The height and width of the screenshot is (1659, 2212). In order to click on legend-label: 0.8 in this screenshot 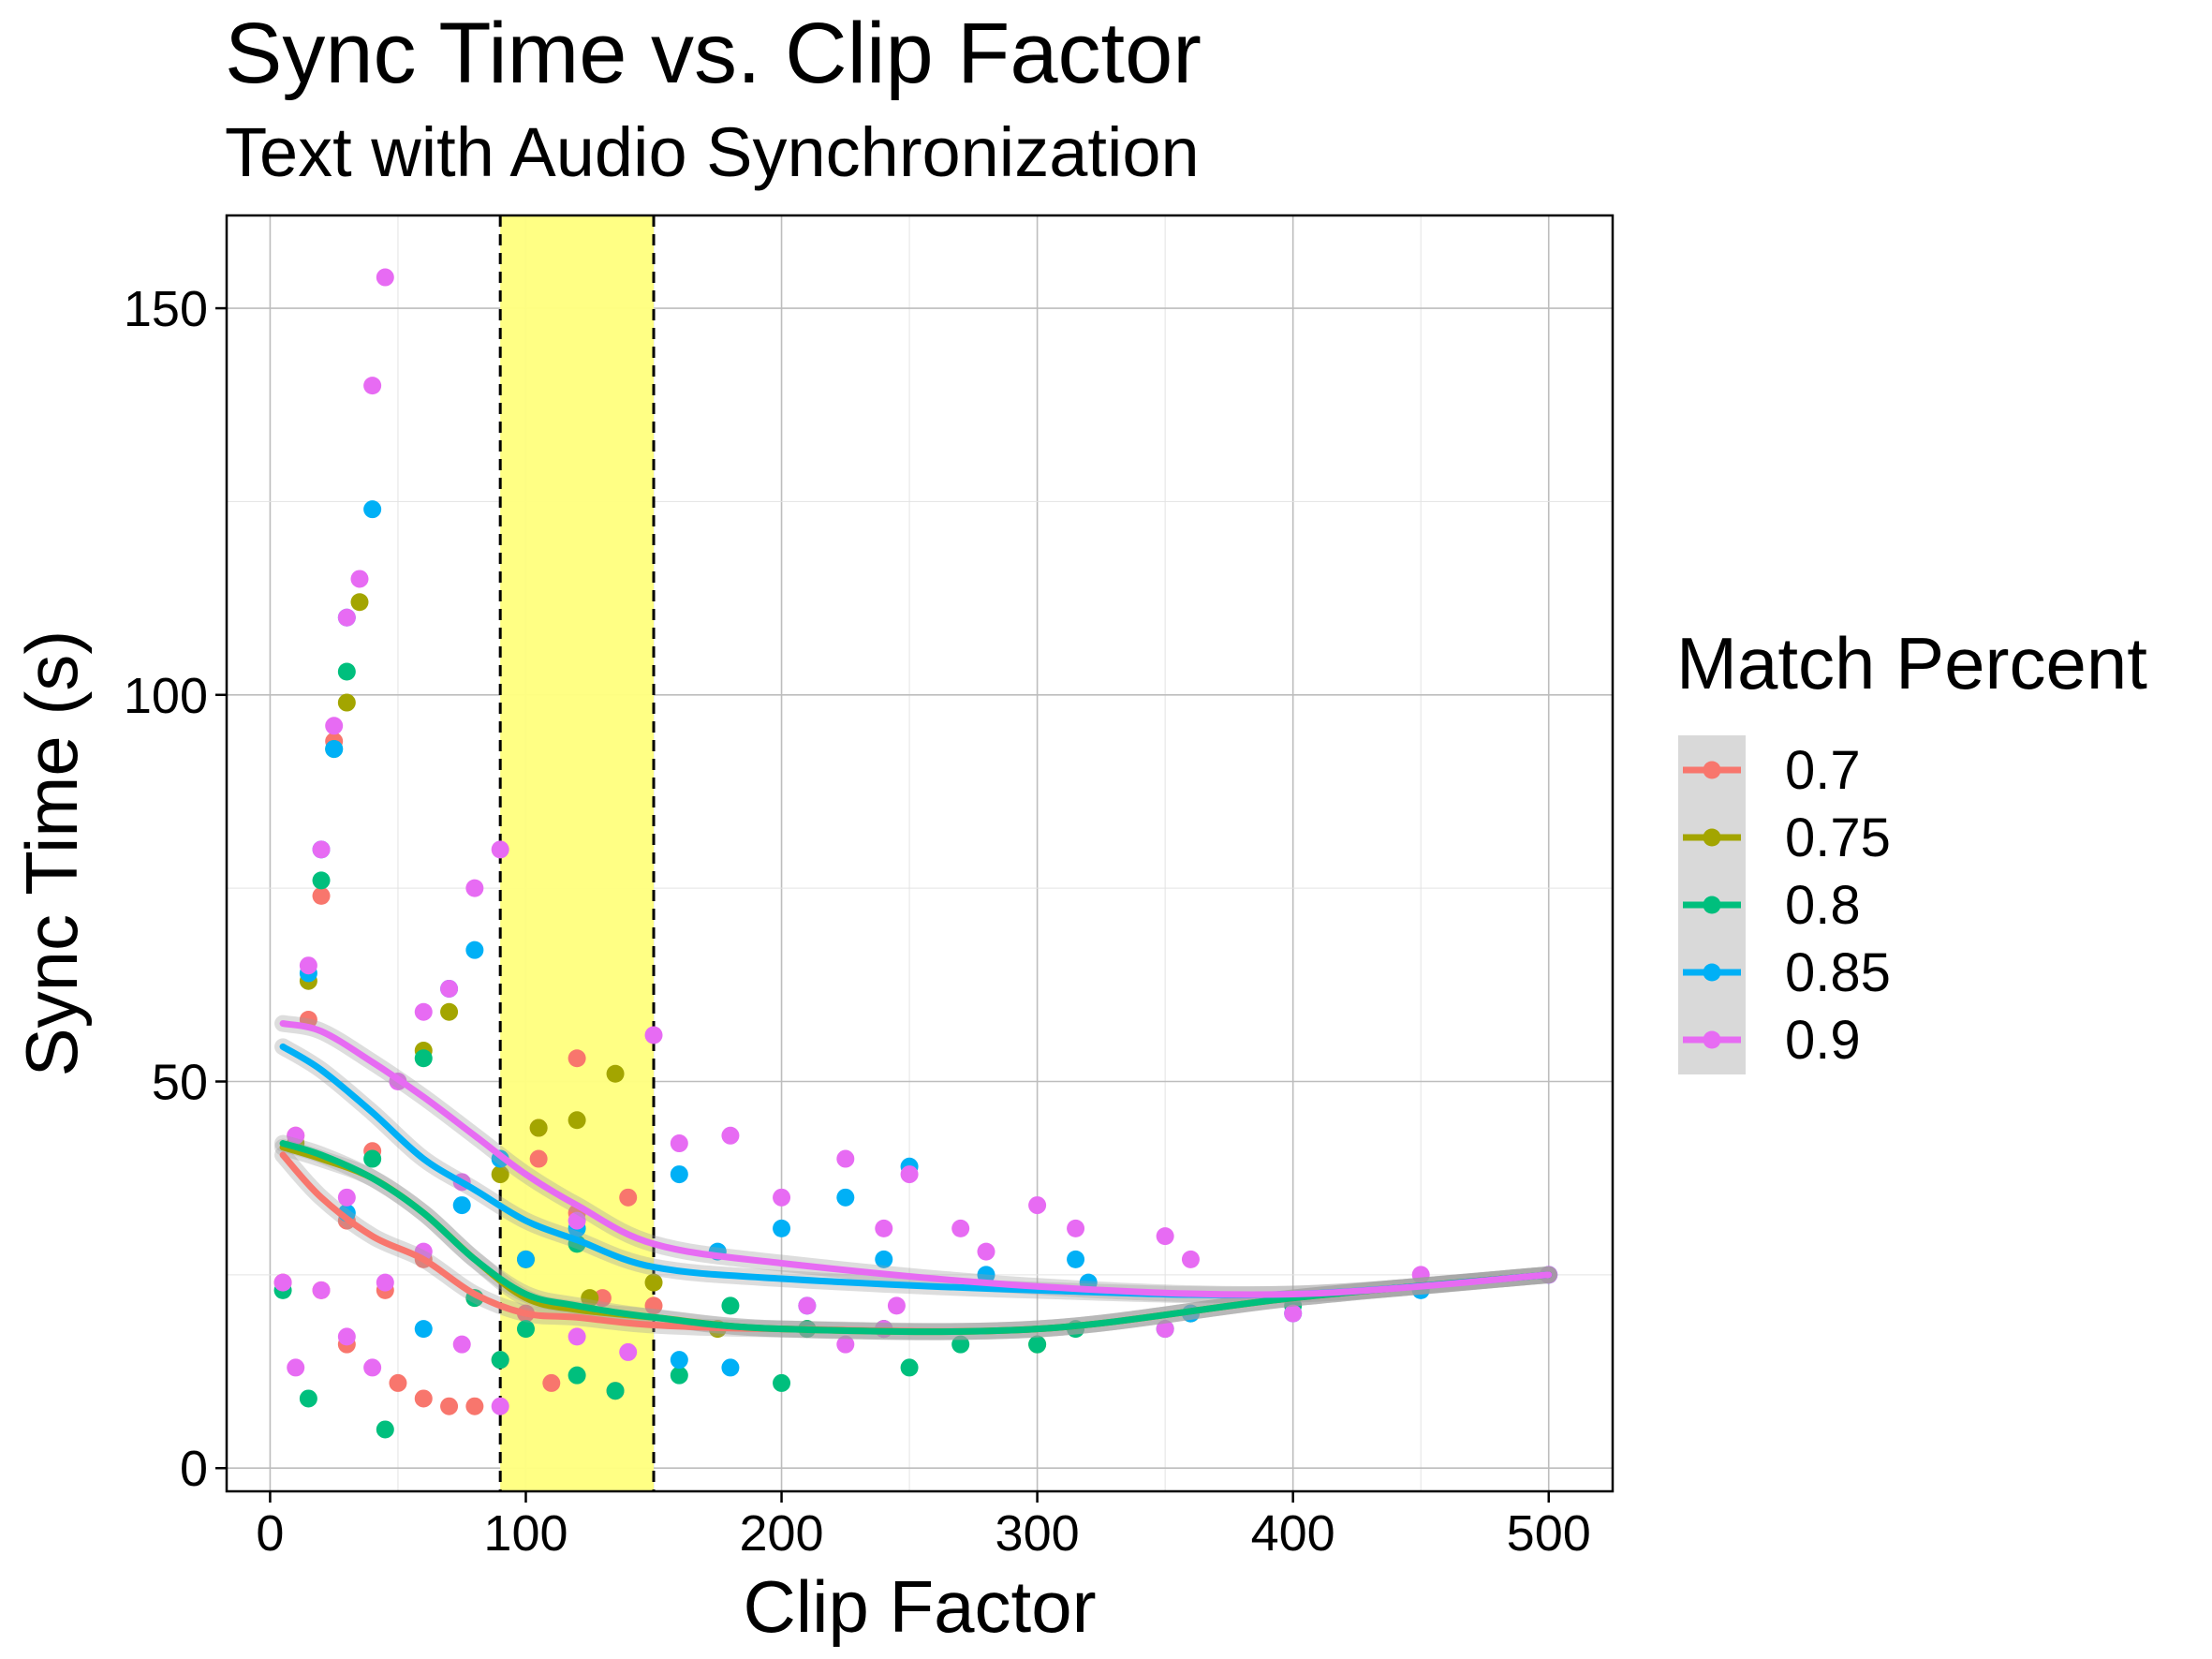, I will do `click(1823, 906)`.